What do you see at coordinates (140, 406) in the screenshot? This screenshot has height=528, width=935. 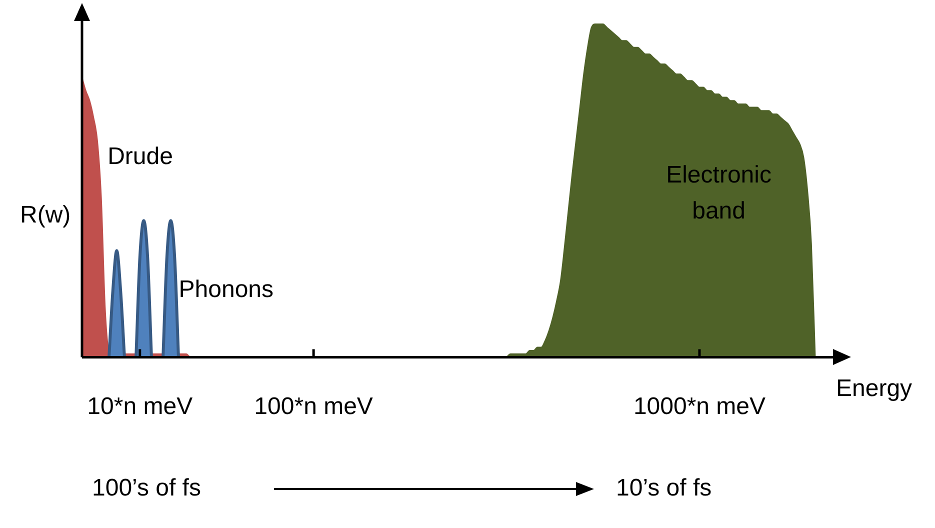 I see `x-tick-label: 10*n meV` at bounding box center [140, 406].